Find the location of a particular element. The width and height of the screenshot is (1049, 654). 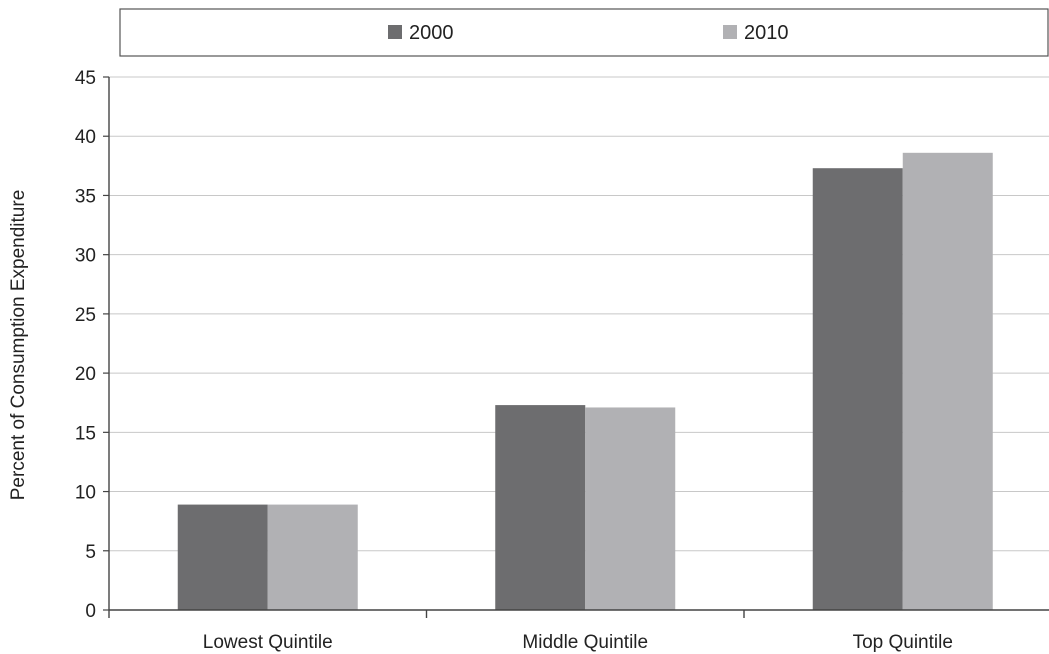

legend-label-2010: 2010 is located at coordinates (766, 33).